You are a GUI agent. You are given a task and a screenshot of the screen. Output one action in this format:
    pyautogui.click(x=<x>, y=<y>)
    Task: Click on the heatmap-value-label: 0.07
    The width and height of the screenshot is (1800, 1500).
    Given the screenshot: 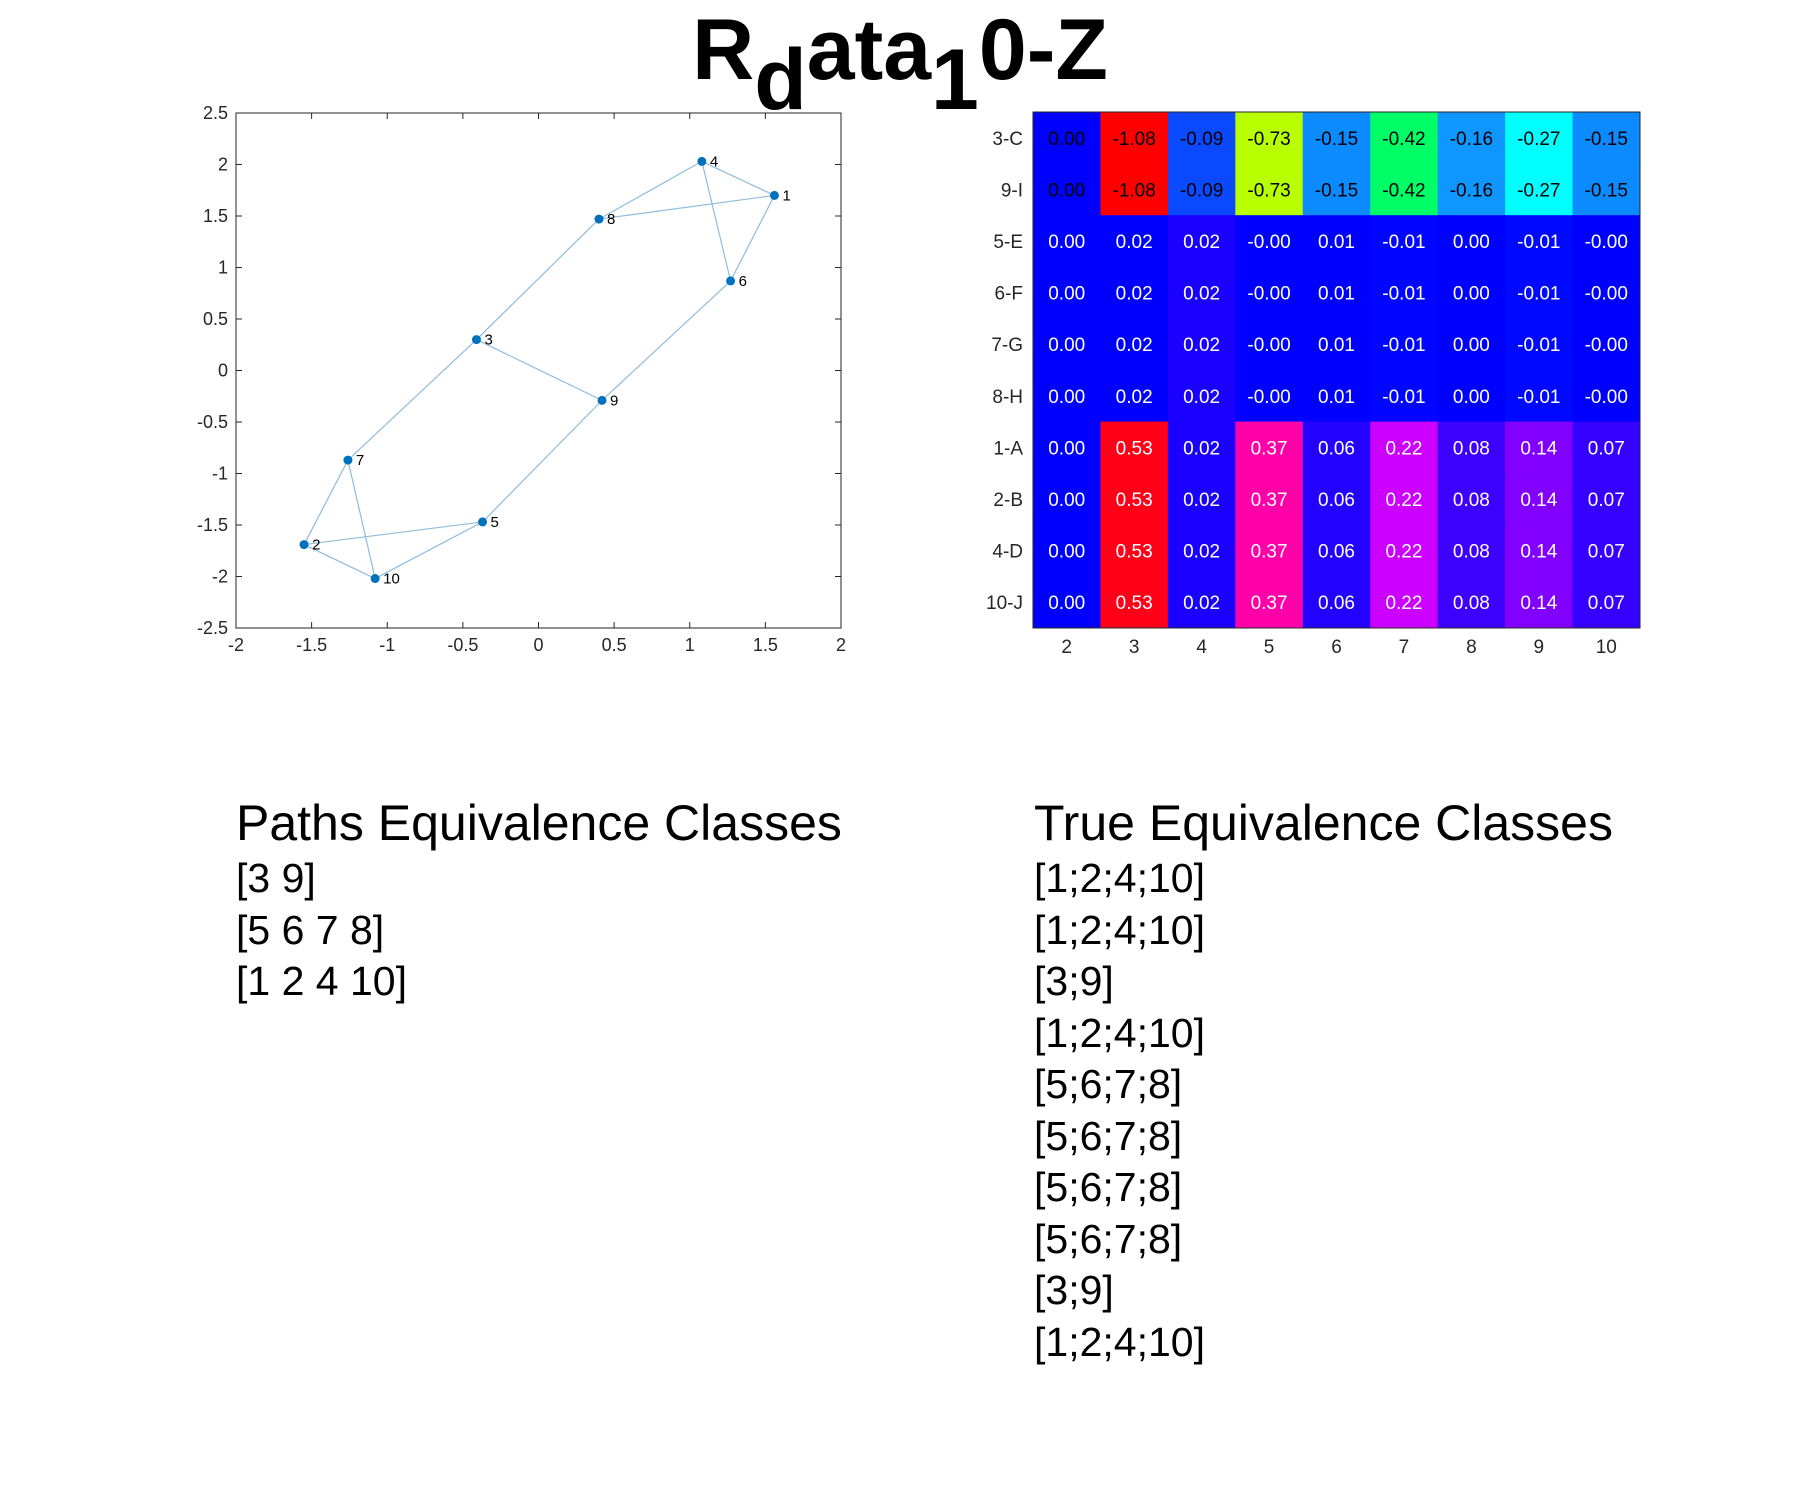 What is the action you would take?
    pyautogui.click(x=1606, y=500)
    